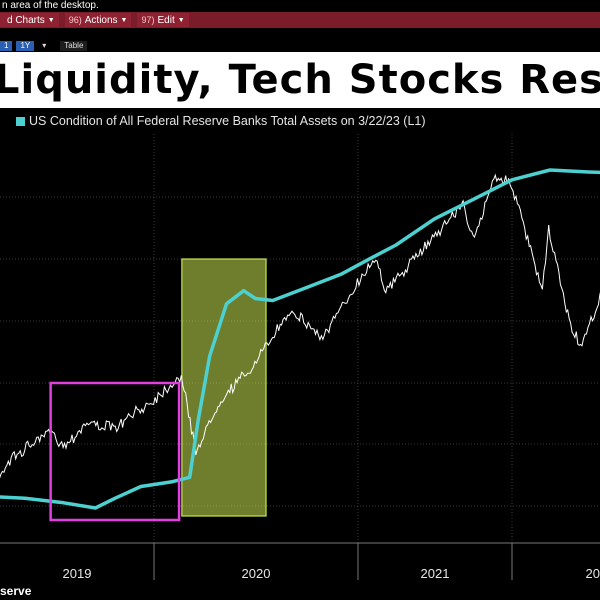 The width and height of the screenshot is (600, 600). I want to click on x-tick-label-2021: 2021, so click(435, 573).